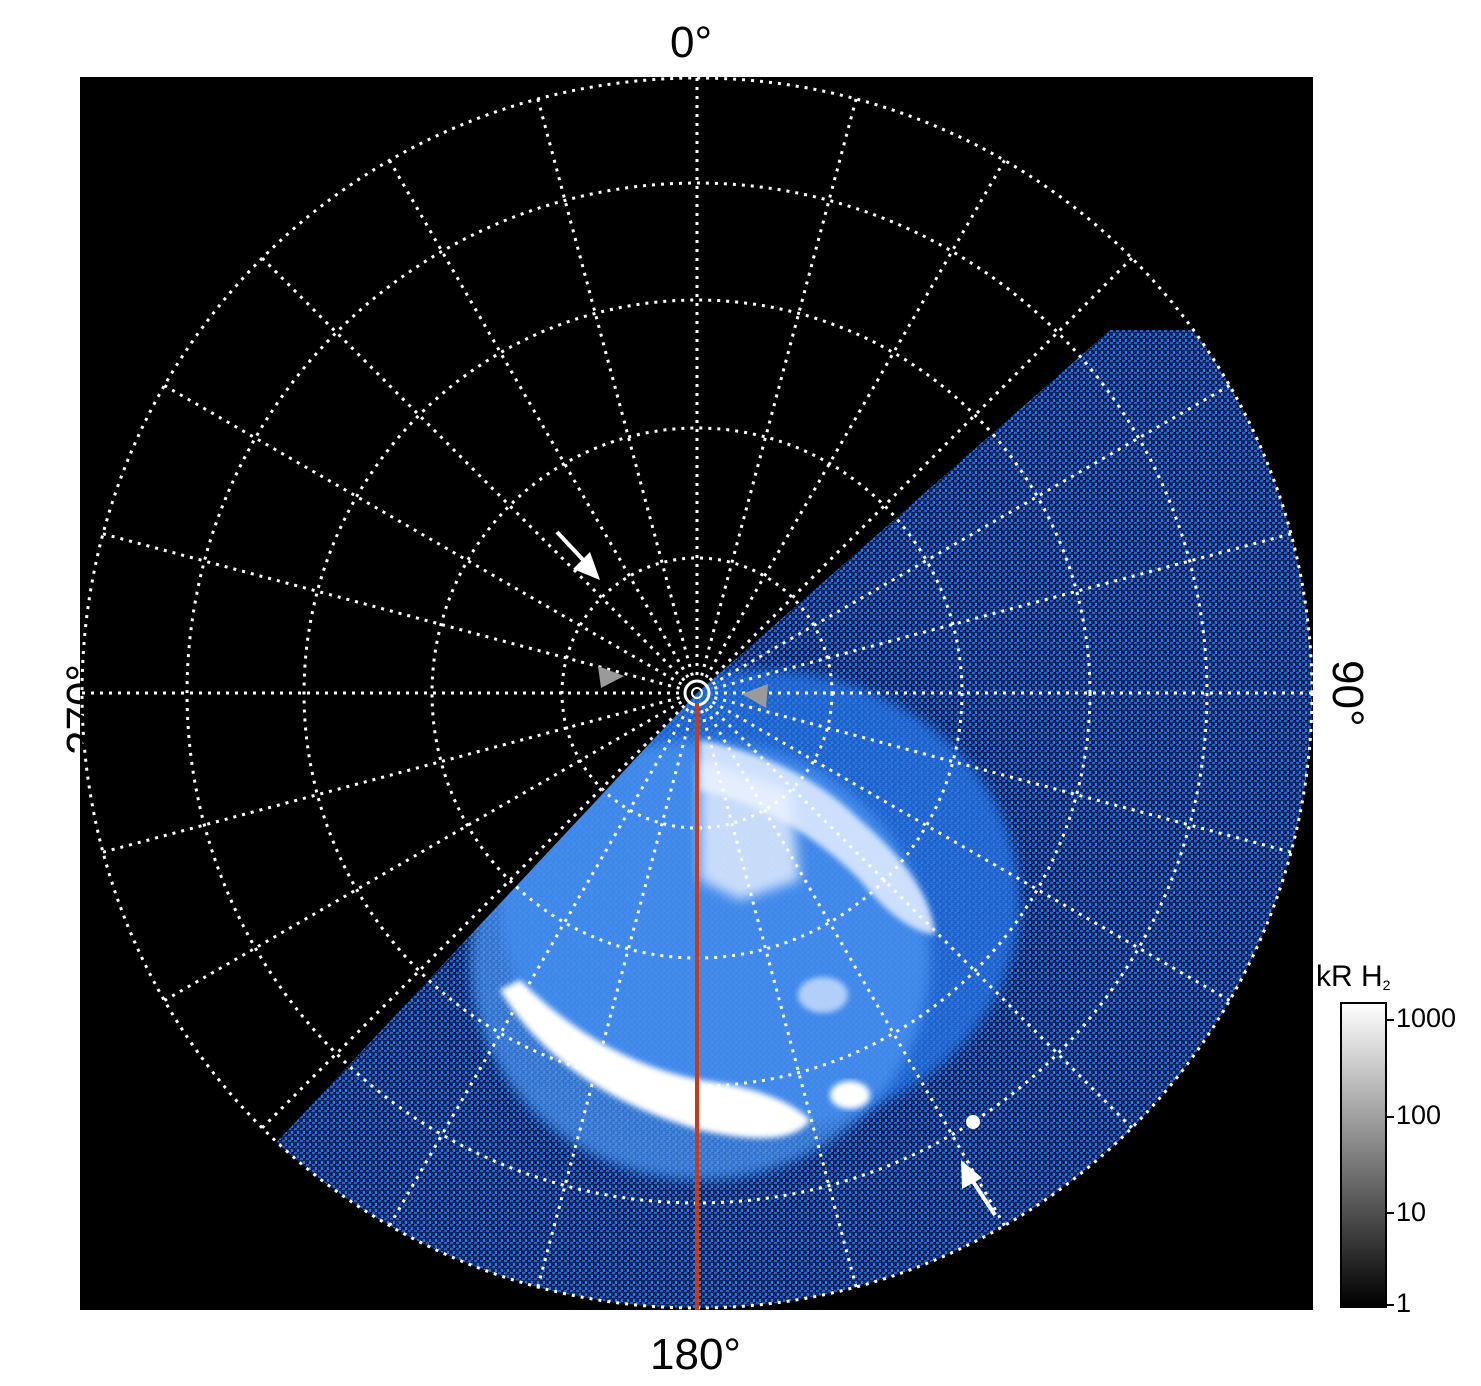 This screenshot has height=1386, width=1481. I want to click on arrow-white-lower, so click(979, 1188).